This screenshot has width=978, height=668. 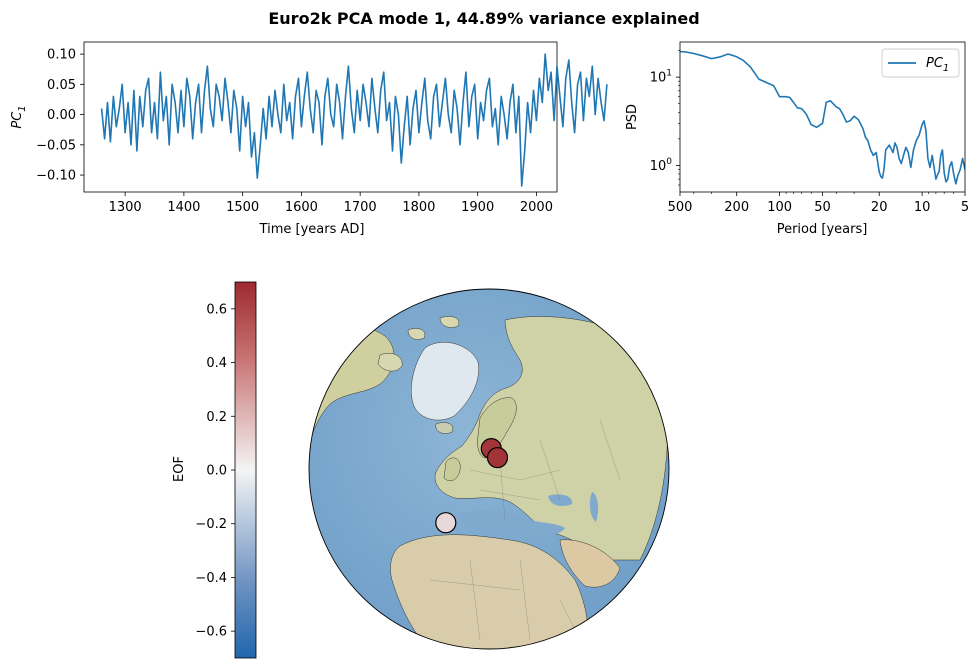 I want to click on colorbar-gradient, so click(x=245, y=470).